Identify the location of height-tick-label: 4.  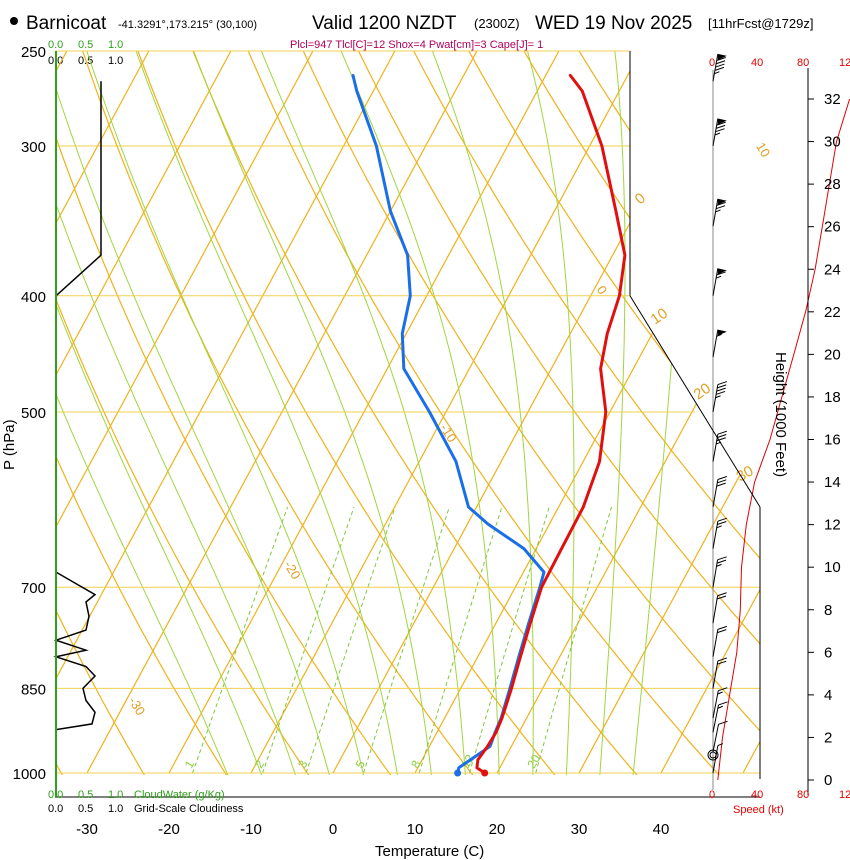
(828, 695).